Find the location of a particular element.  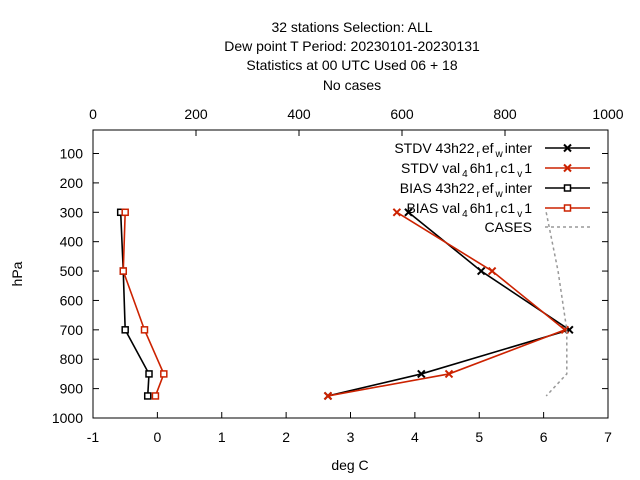

legend-label-main: CASES is located at coordinates (508, 227).